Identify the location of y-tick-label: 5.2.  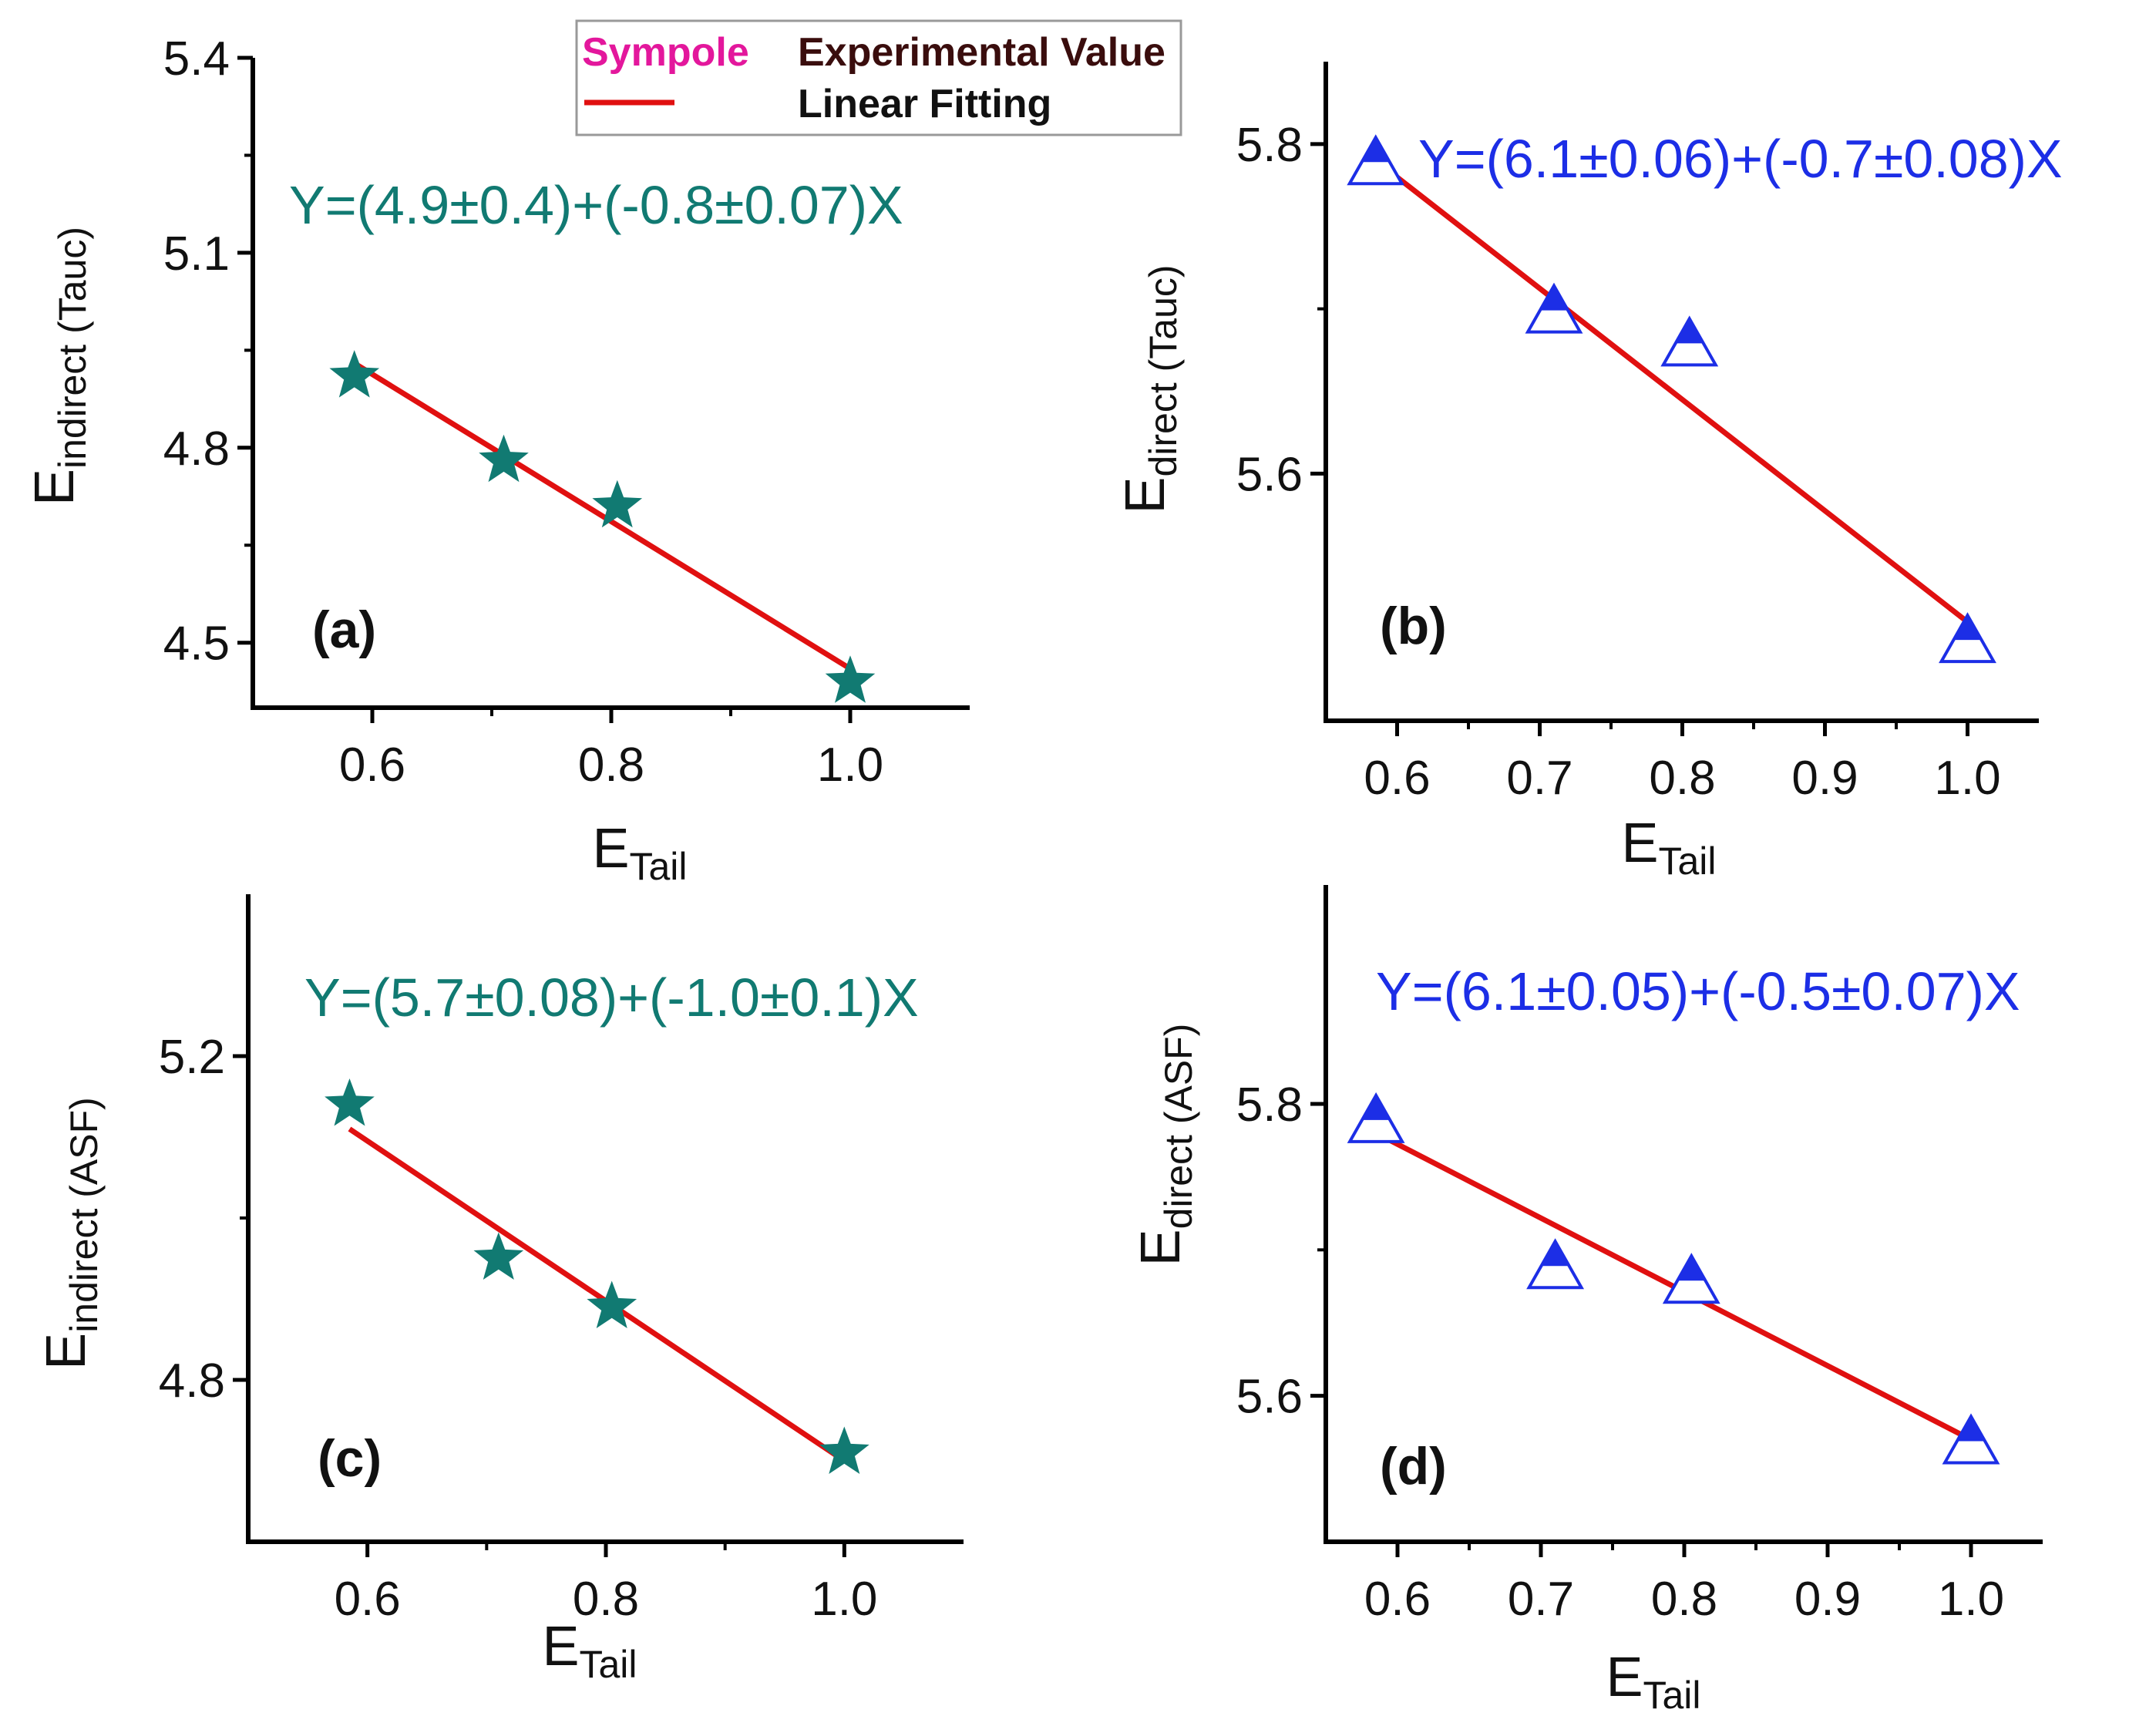
(192, 1058).